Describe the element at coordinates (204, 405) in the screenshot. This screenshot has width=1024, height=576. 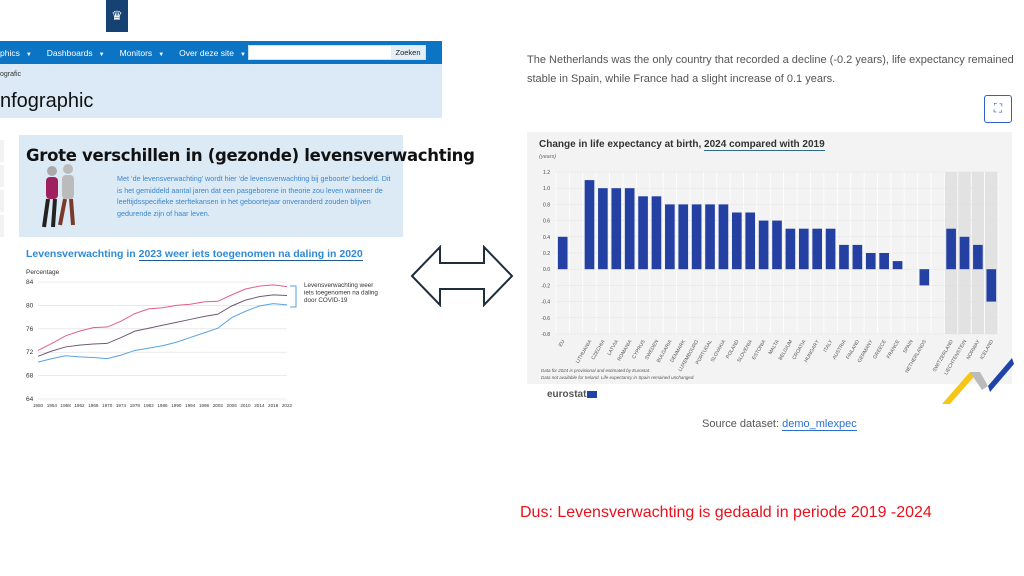
I see `x-tick-label: 1998` at that location.